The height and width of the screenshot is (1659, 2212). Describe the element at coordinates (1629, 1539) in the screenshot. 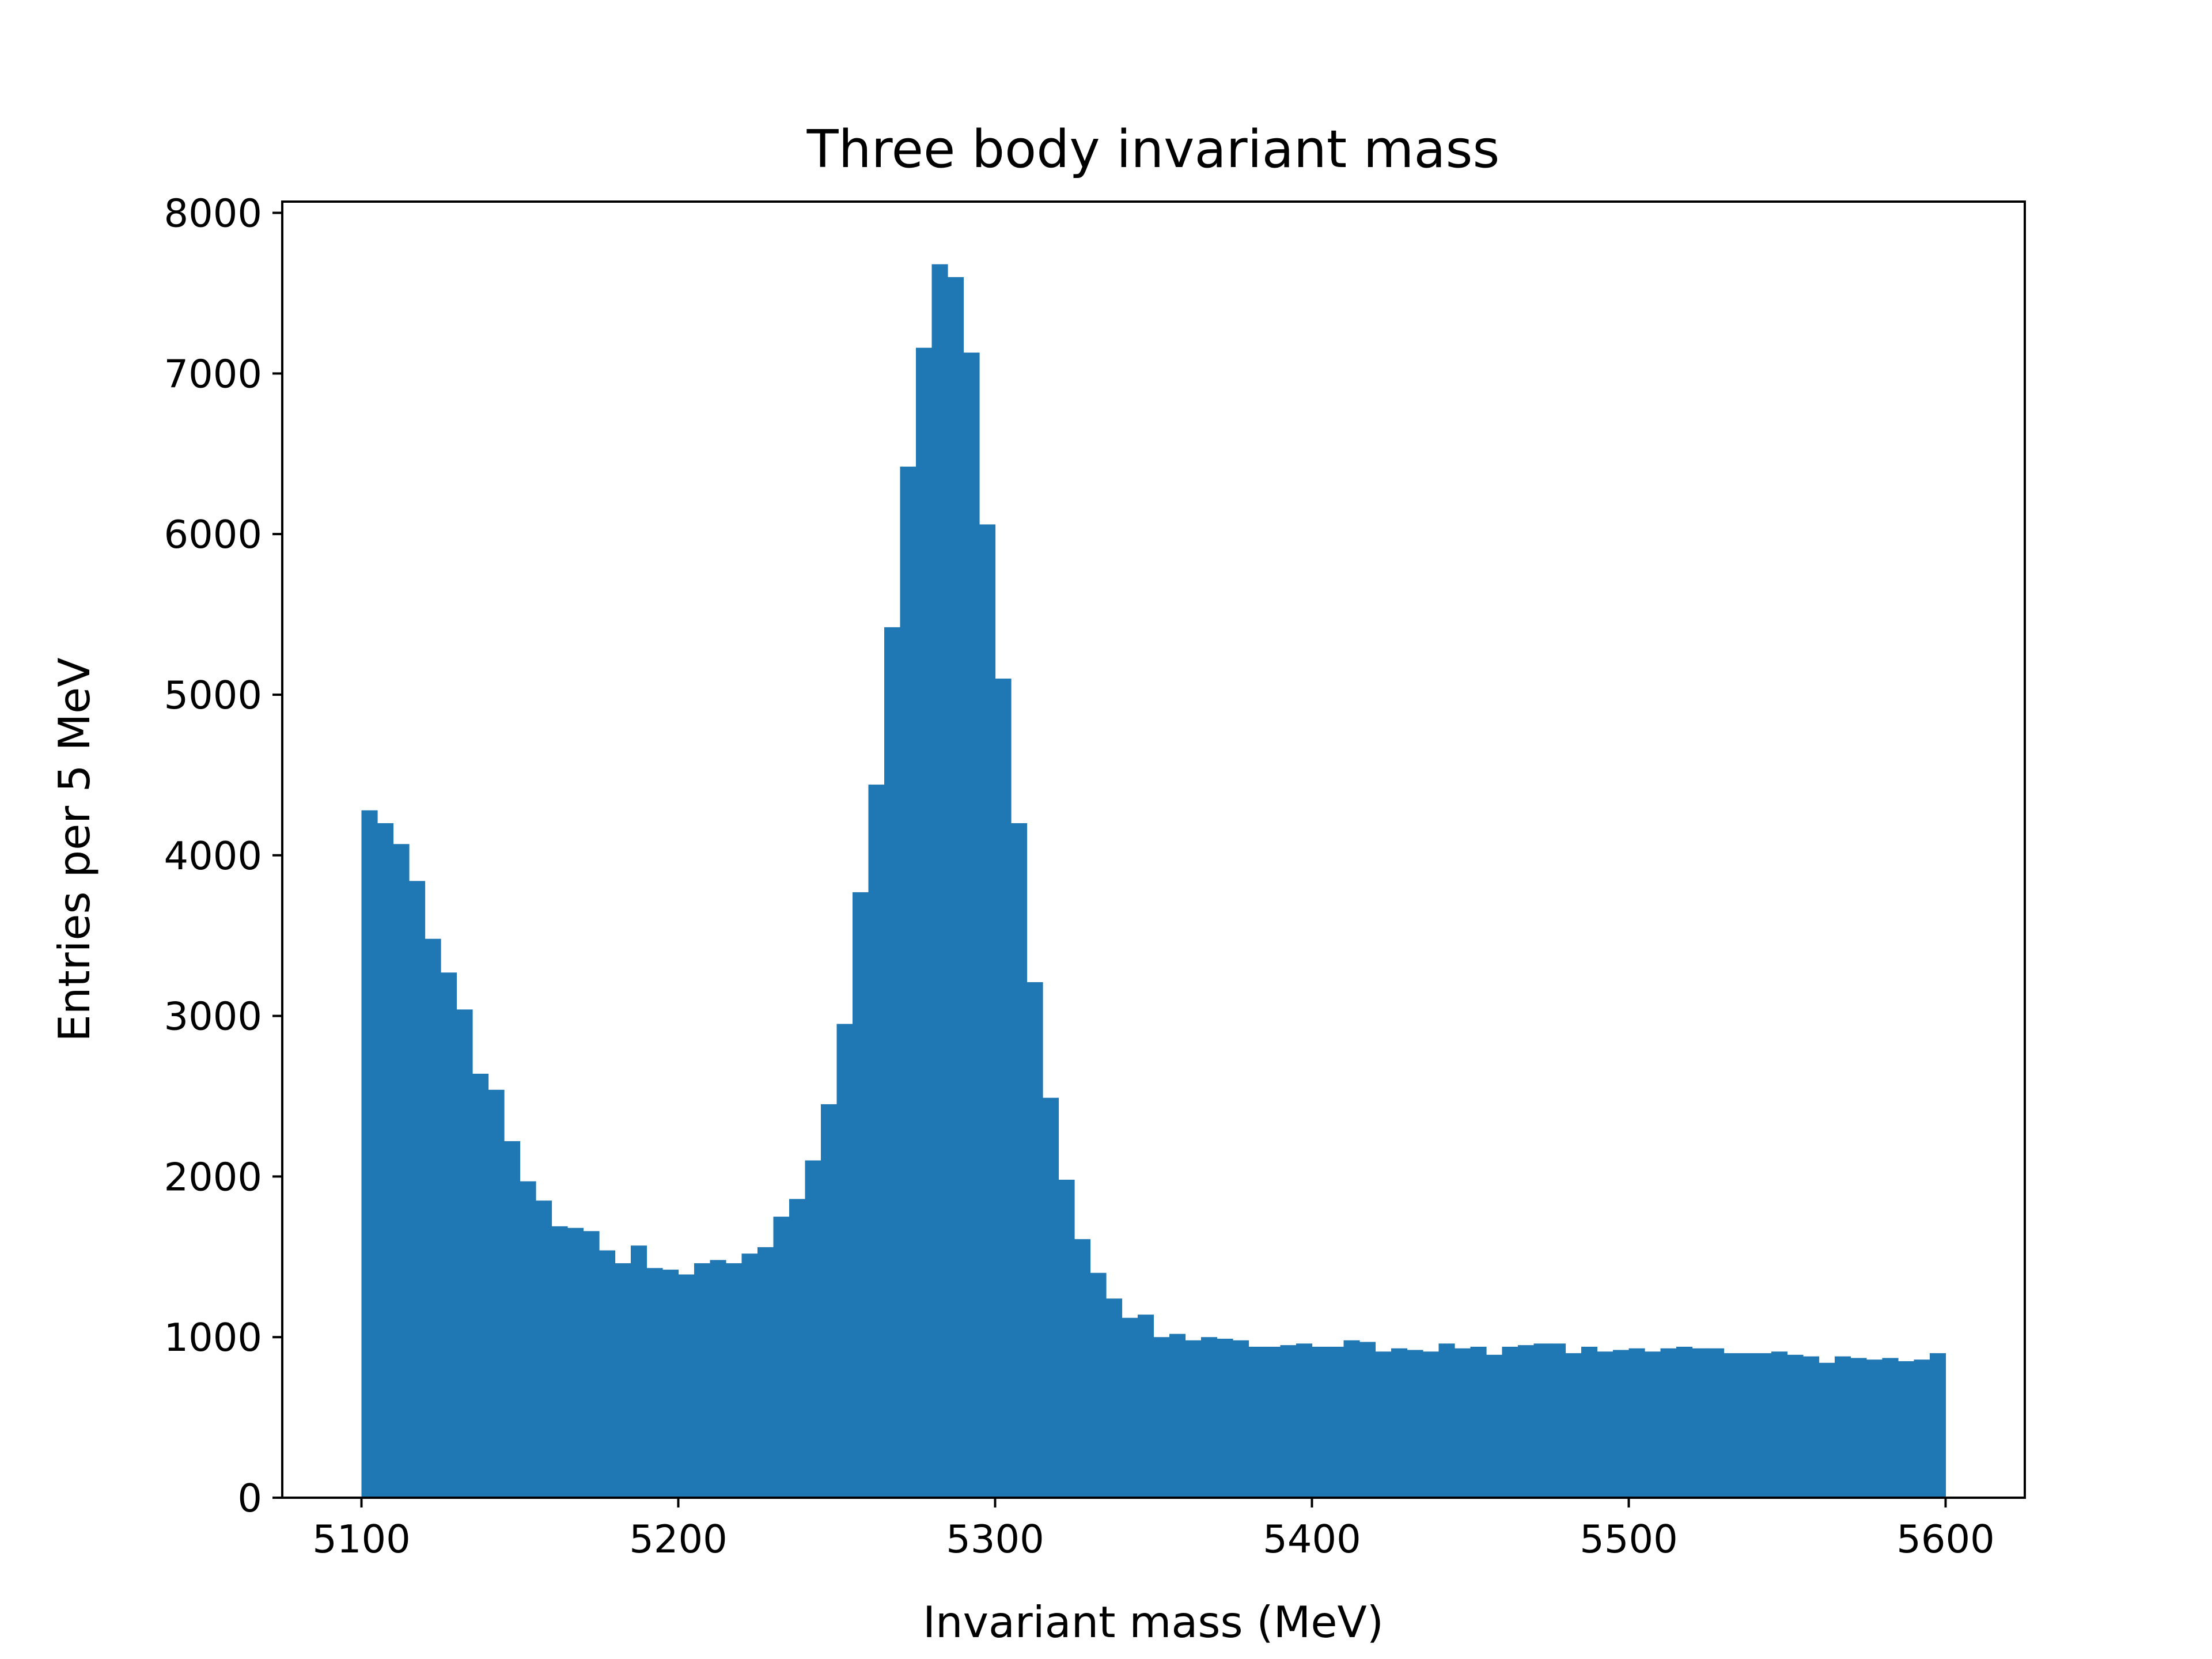

I see `x-tick-label: 5500` at that location.